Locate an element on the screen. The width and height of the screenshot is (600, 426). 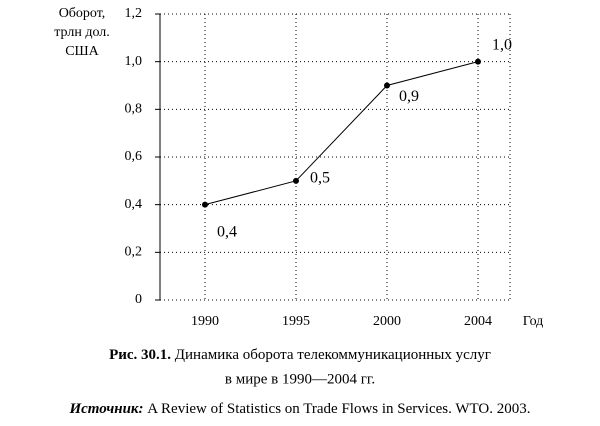
caption-line: в мире в 1990—2004 гг. is located at coordinates (300, 379).